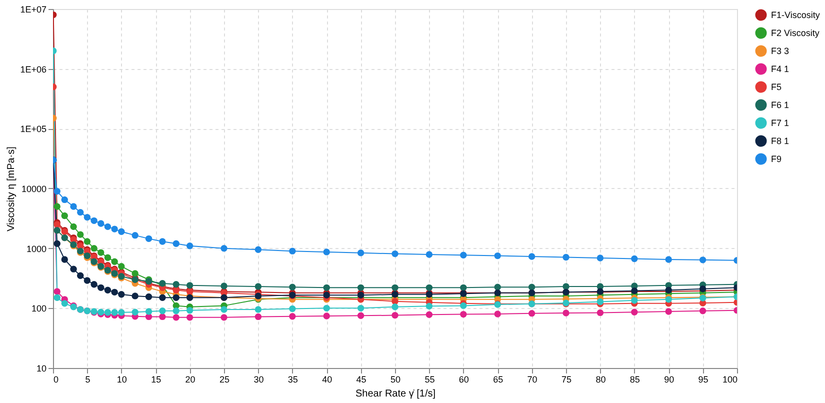 The image size is (825, 403). What do you see at coordinates (730, 379) in the screenshot?
I see `x-tick-label: 100` at bounding box center [730, 379].